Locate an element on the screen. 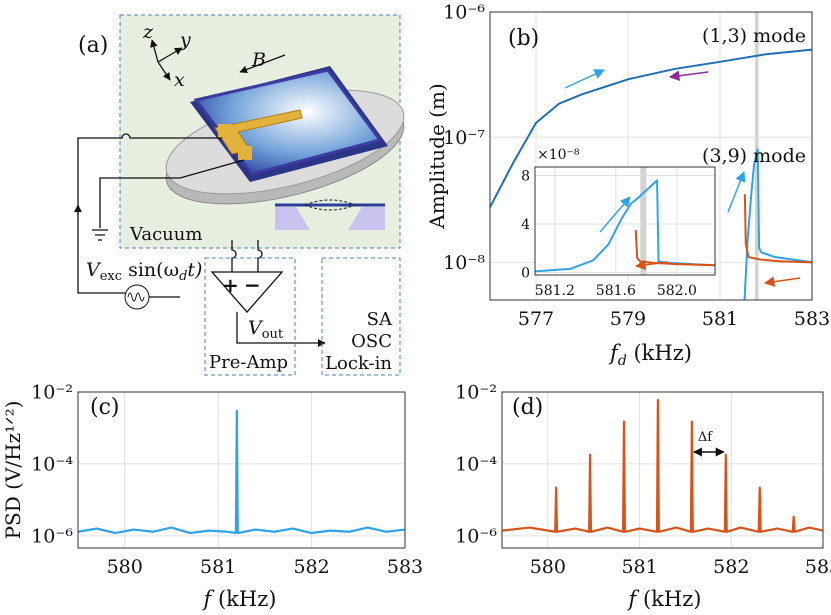 Image resolution: width=831 pixels, height=615 pixels. x-tick-label: 581.6 is located at coordinates (616, 291).